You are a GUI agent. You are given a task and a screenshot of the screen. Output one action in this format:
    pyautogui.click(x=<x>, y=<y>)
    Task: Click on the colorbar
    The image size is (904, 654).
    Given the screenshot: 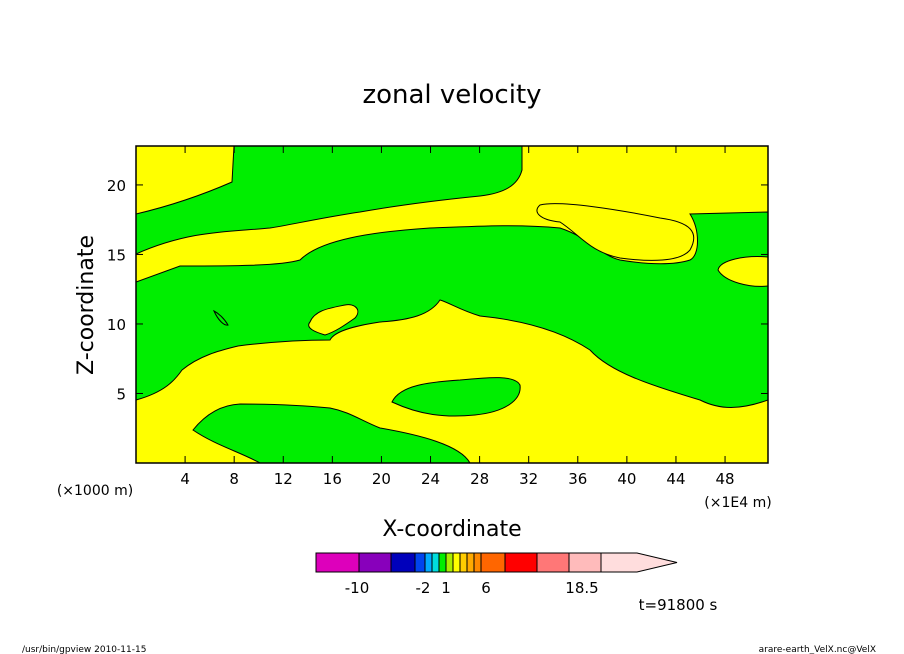 What is the action you would take?
    pyautogui.click(x=496, y=562)
    